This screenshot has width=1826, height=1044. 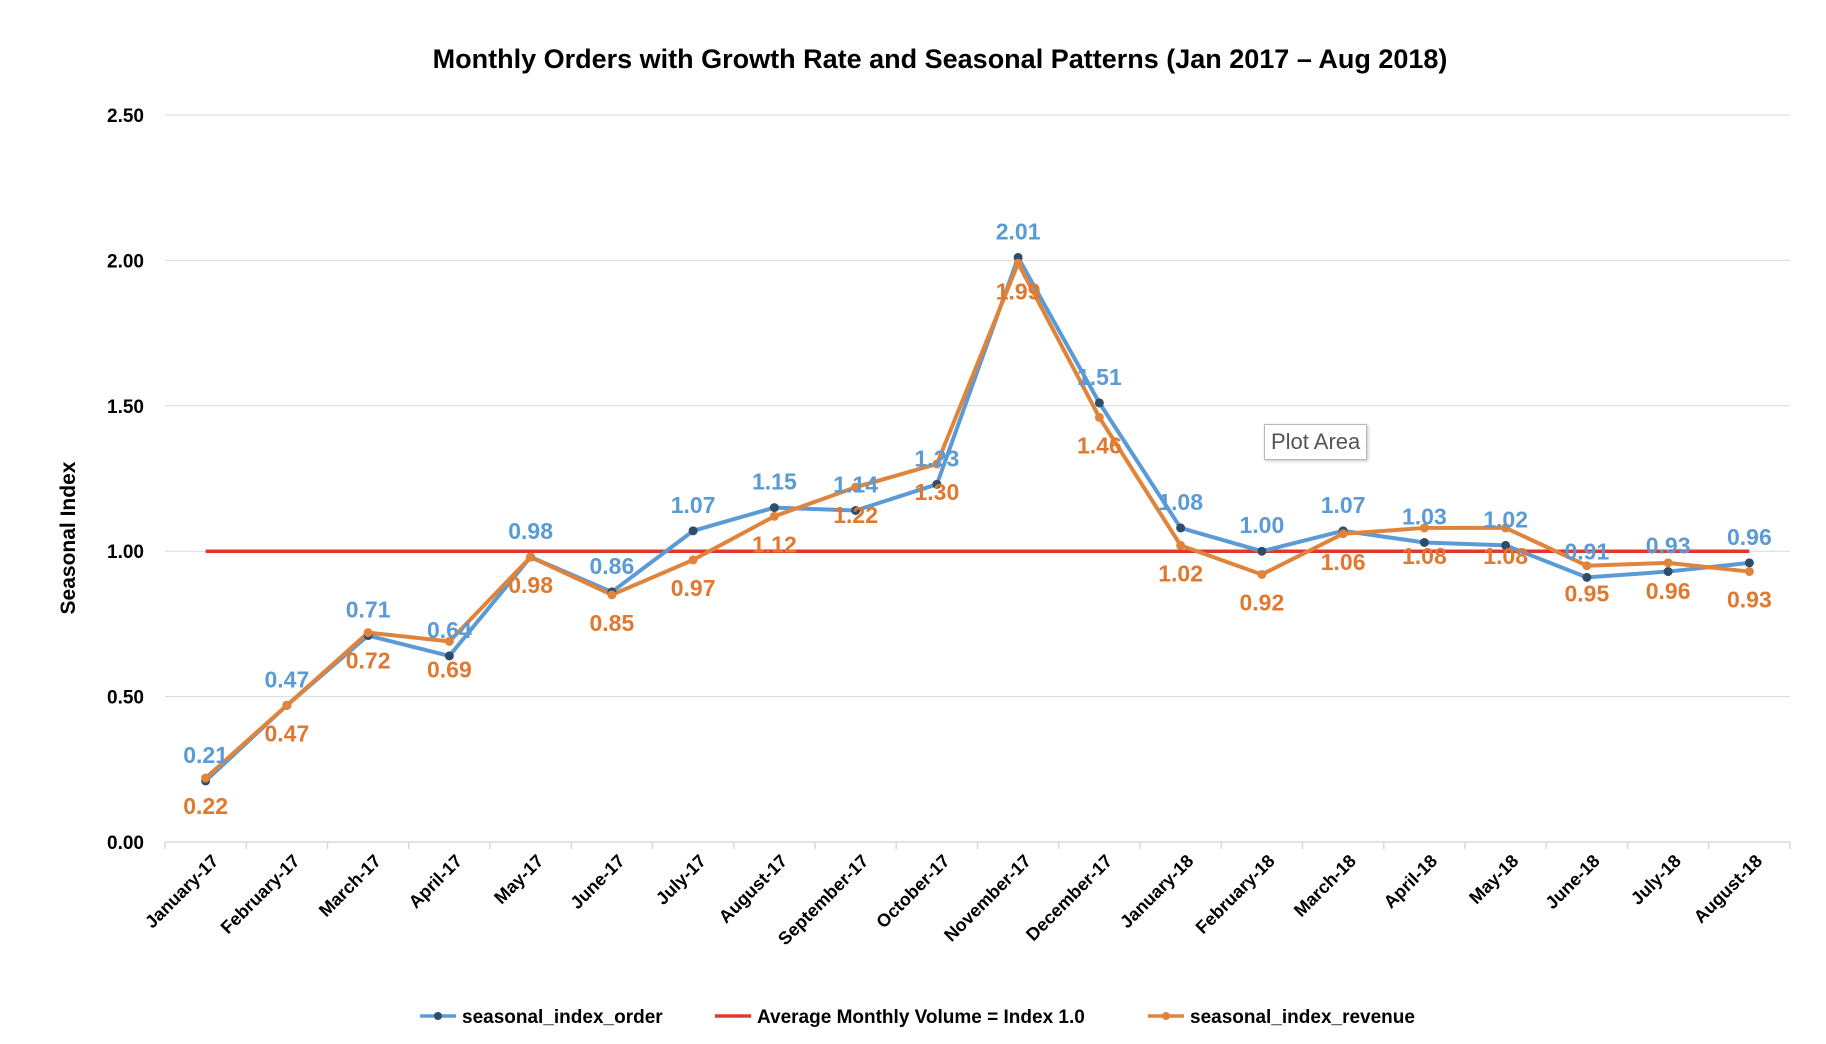 What do you see at coordinates (1424, 516) in the screenshot?
I see `data-label-order: 1.03` at bounding box center [1424, 516].